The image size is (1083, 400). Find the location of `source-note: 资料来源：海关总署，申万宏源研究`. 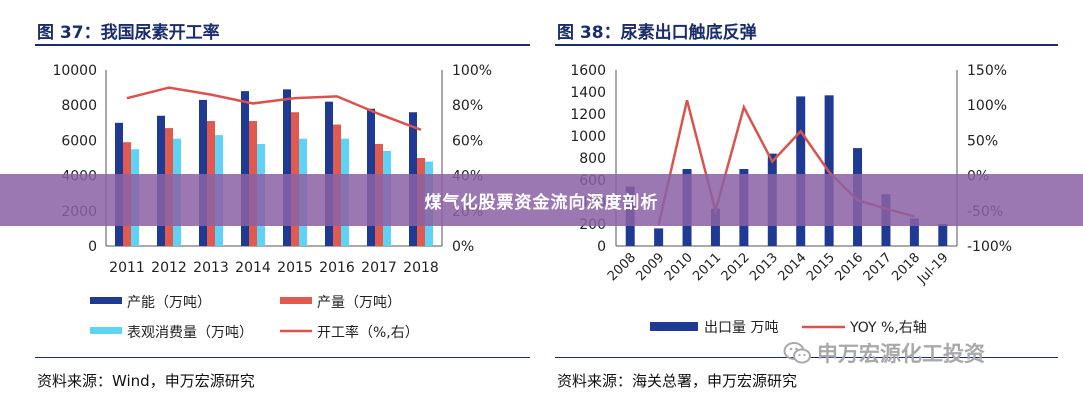

source-note: 资料来源：海关总署，申万宏源研究 is located at coordinates (677, 381).